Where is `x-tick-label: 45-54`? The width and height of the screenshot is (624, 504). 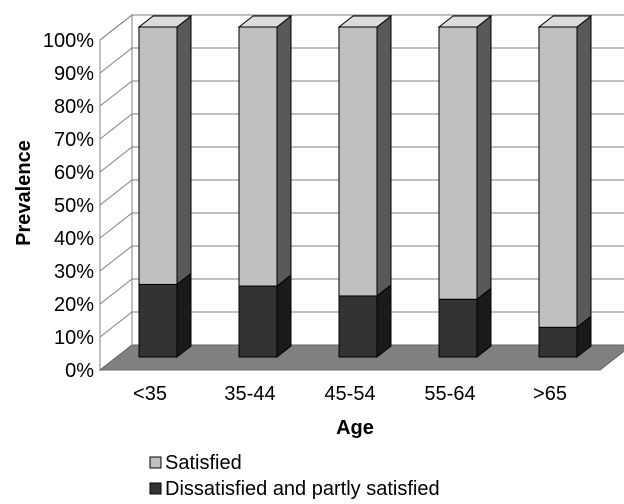
x-tick-label: 45-54 is located at coordinates (349, 394).